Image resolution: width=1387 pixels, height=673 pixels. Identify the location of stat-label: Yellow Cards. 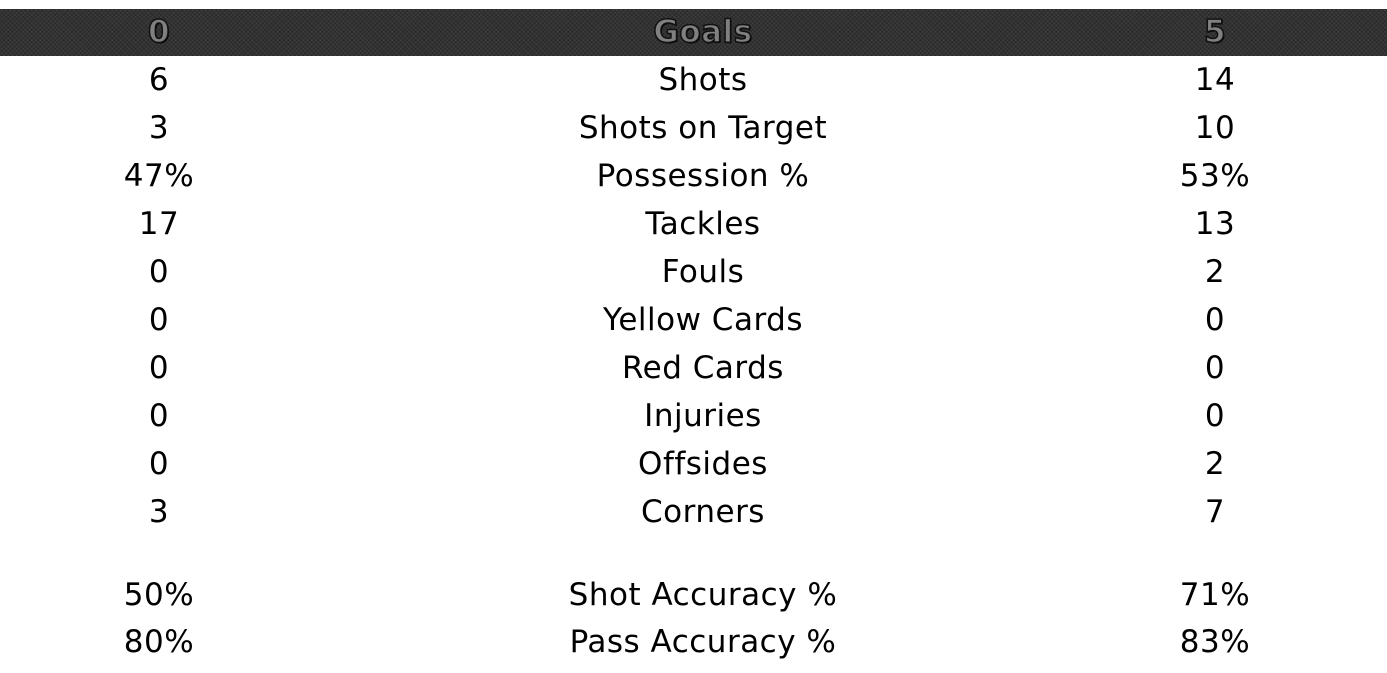
(703, 320).